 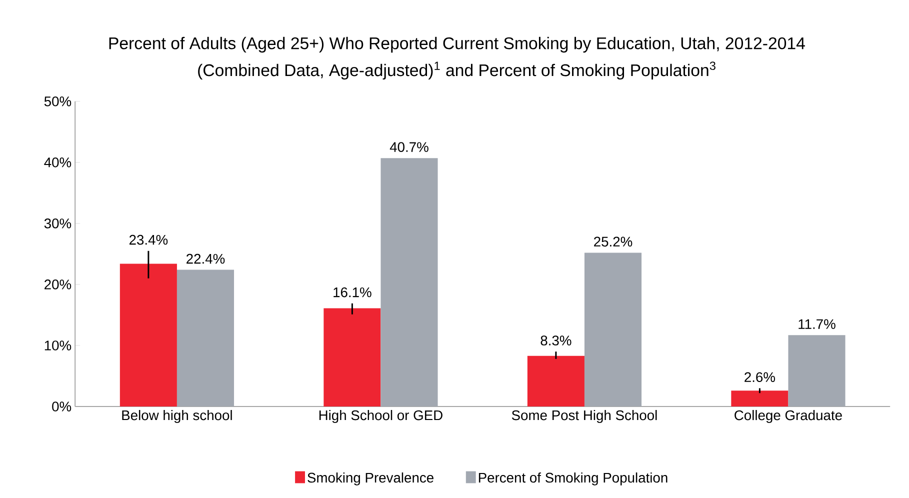 I want to click on data-label: 2.6%, so click(x=760, y=377).